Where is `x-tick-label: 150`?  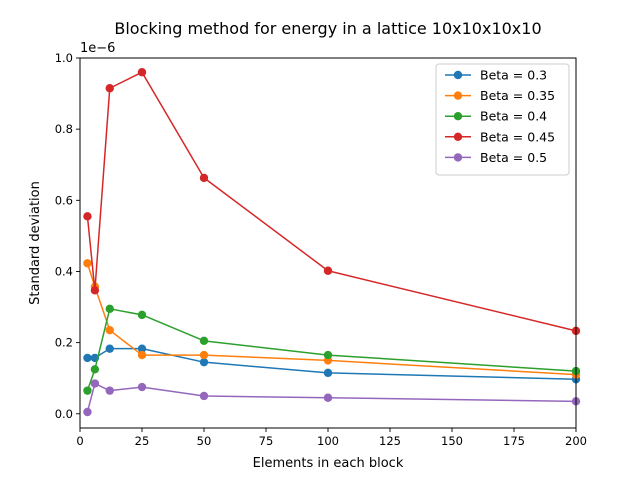
x-tick-label: 150 is located at coordinates (452, 441).